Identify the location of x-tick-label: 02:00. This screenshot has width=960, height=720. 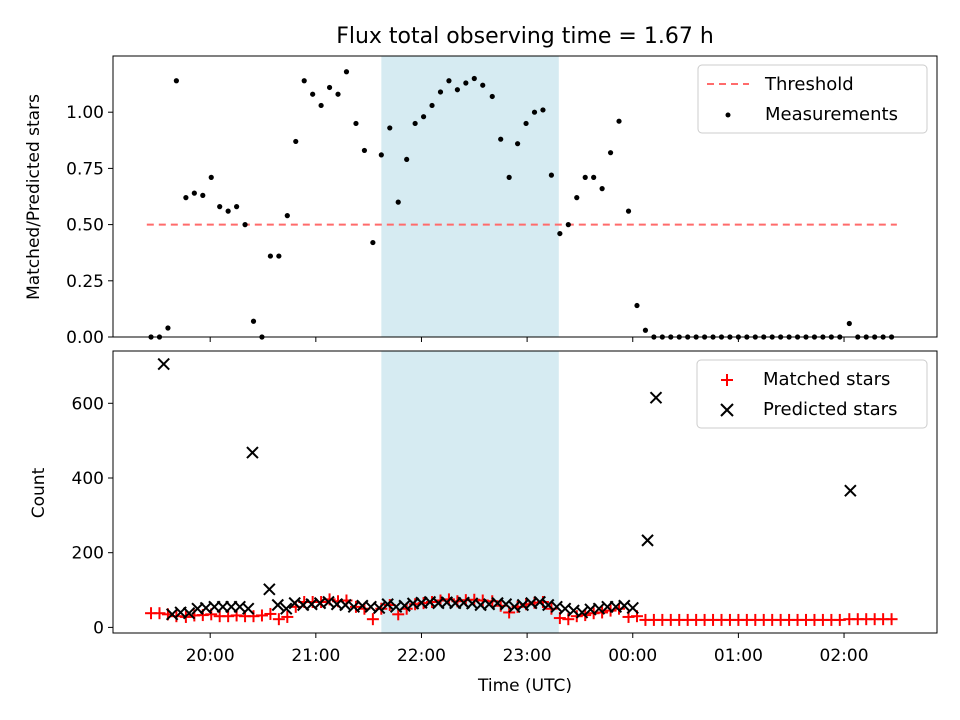
(844, 656).